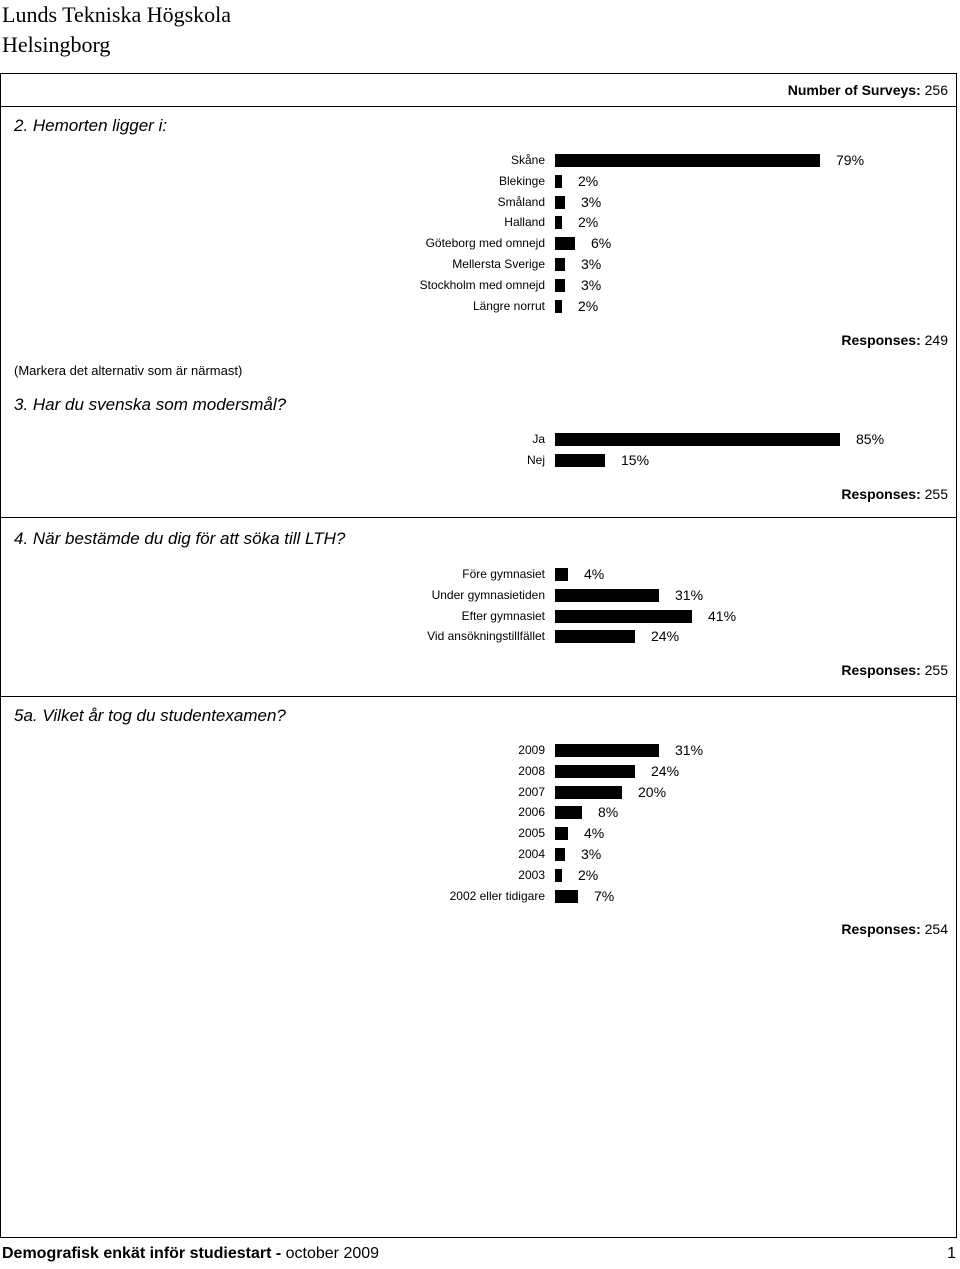 This screenshot has width=960, height=1269. Describe the element at coordinates (531, 812) in the screenshot. I see `bar-label: 2006` at that location.